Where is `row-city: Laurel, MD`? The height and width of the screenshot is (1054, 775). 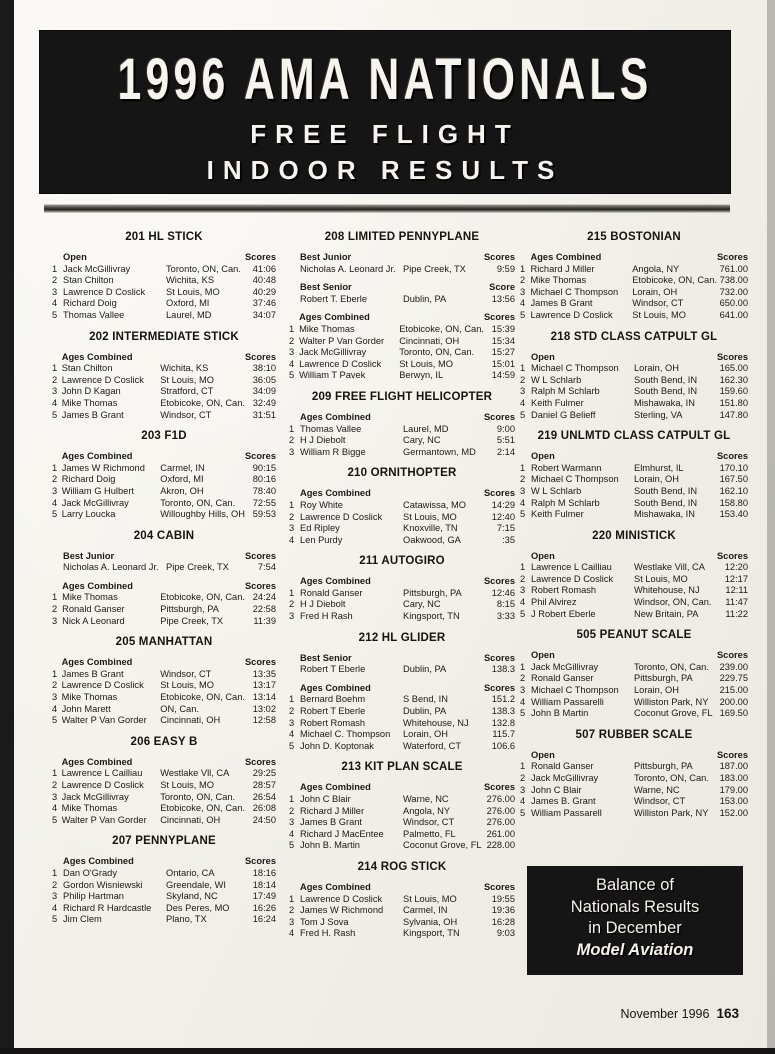
row-city: Laurel, MD is located at coordinates (189, 314).